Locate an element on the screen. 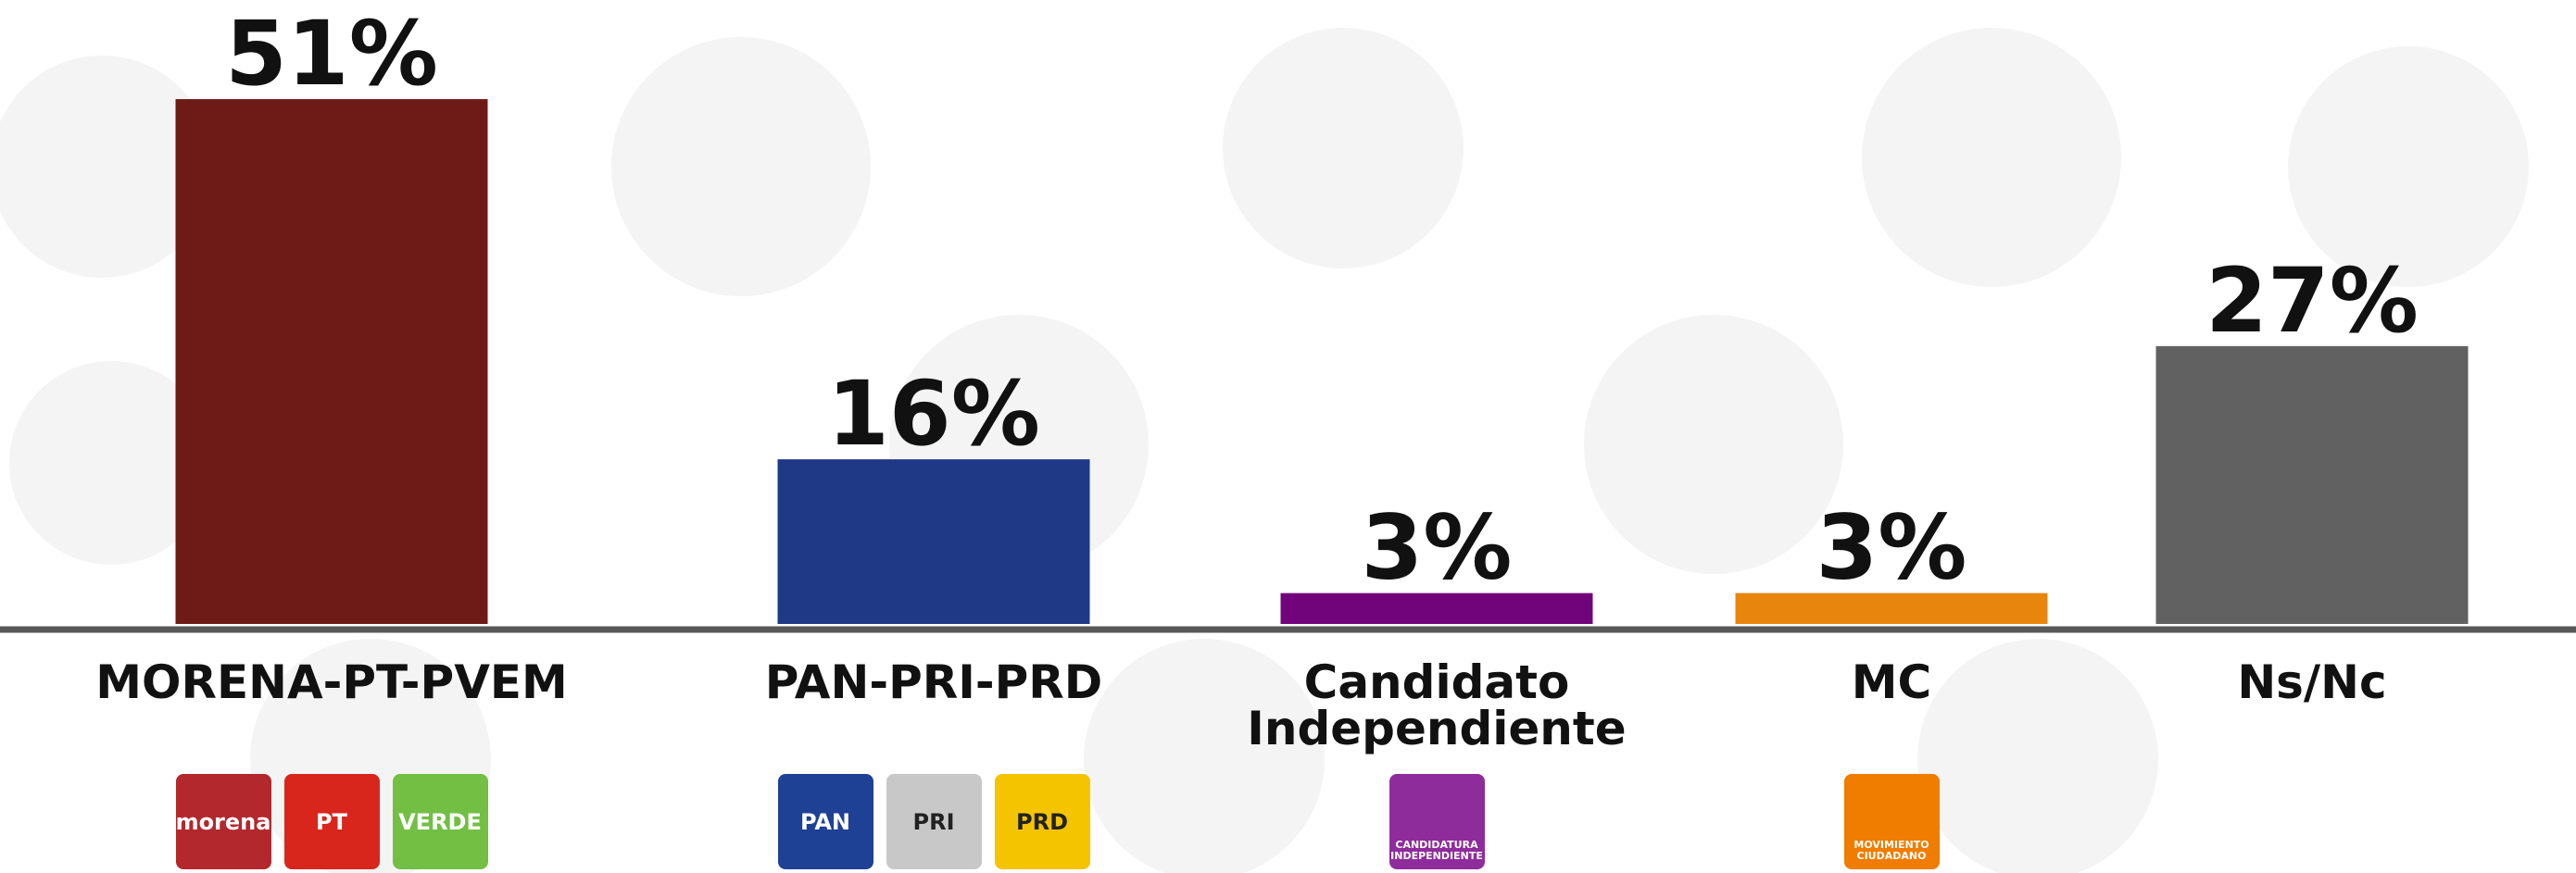  party-logo: CANDIDATURA INDEPENDIENTE is located at coordinates (1437, 821).